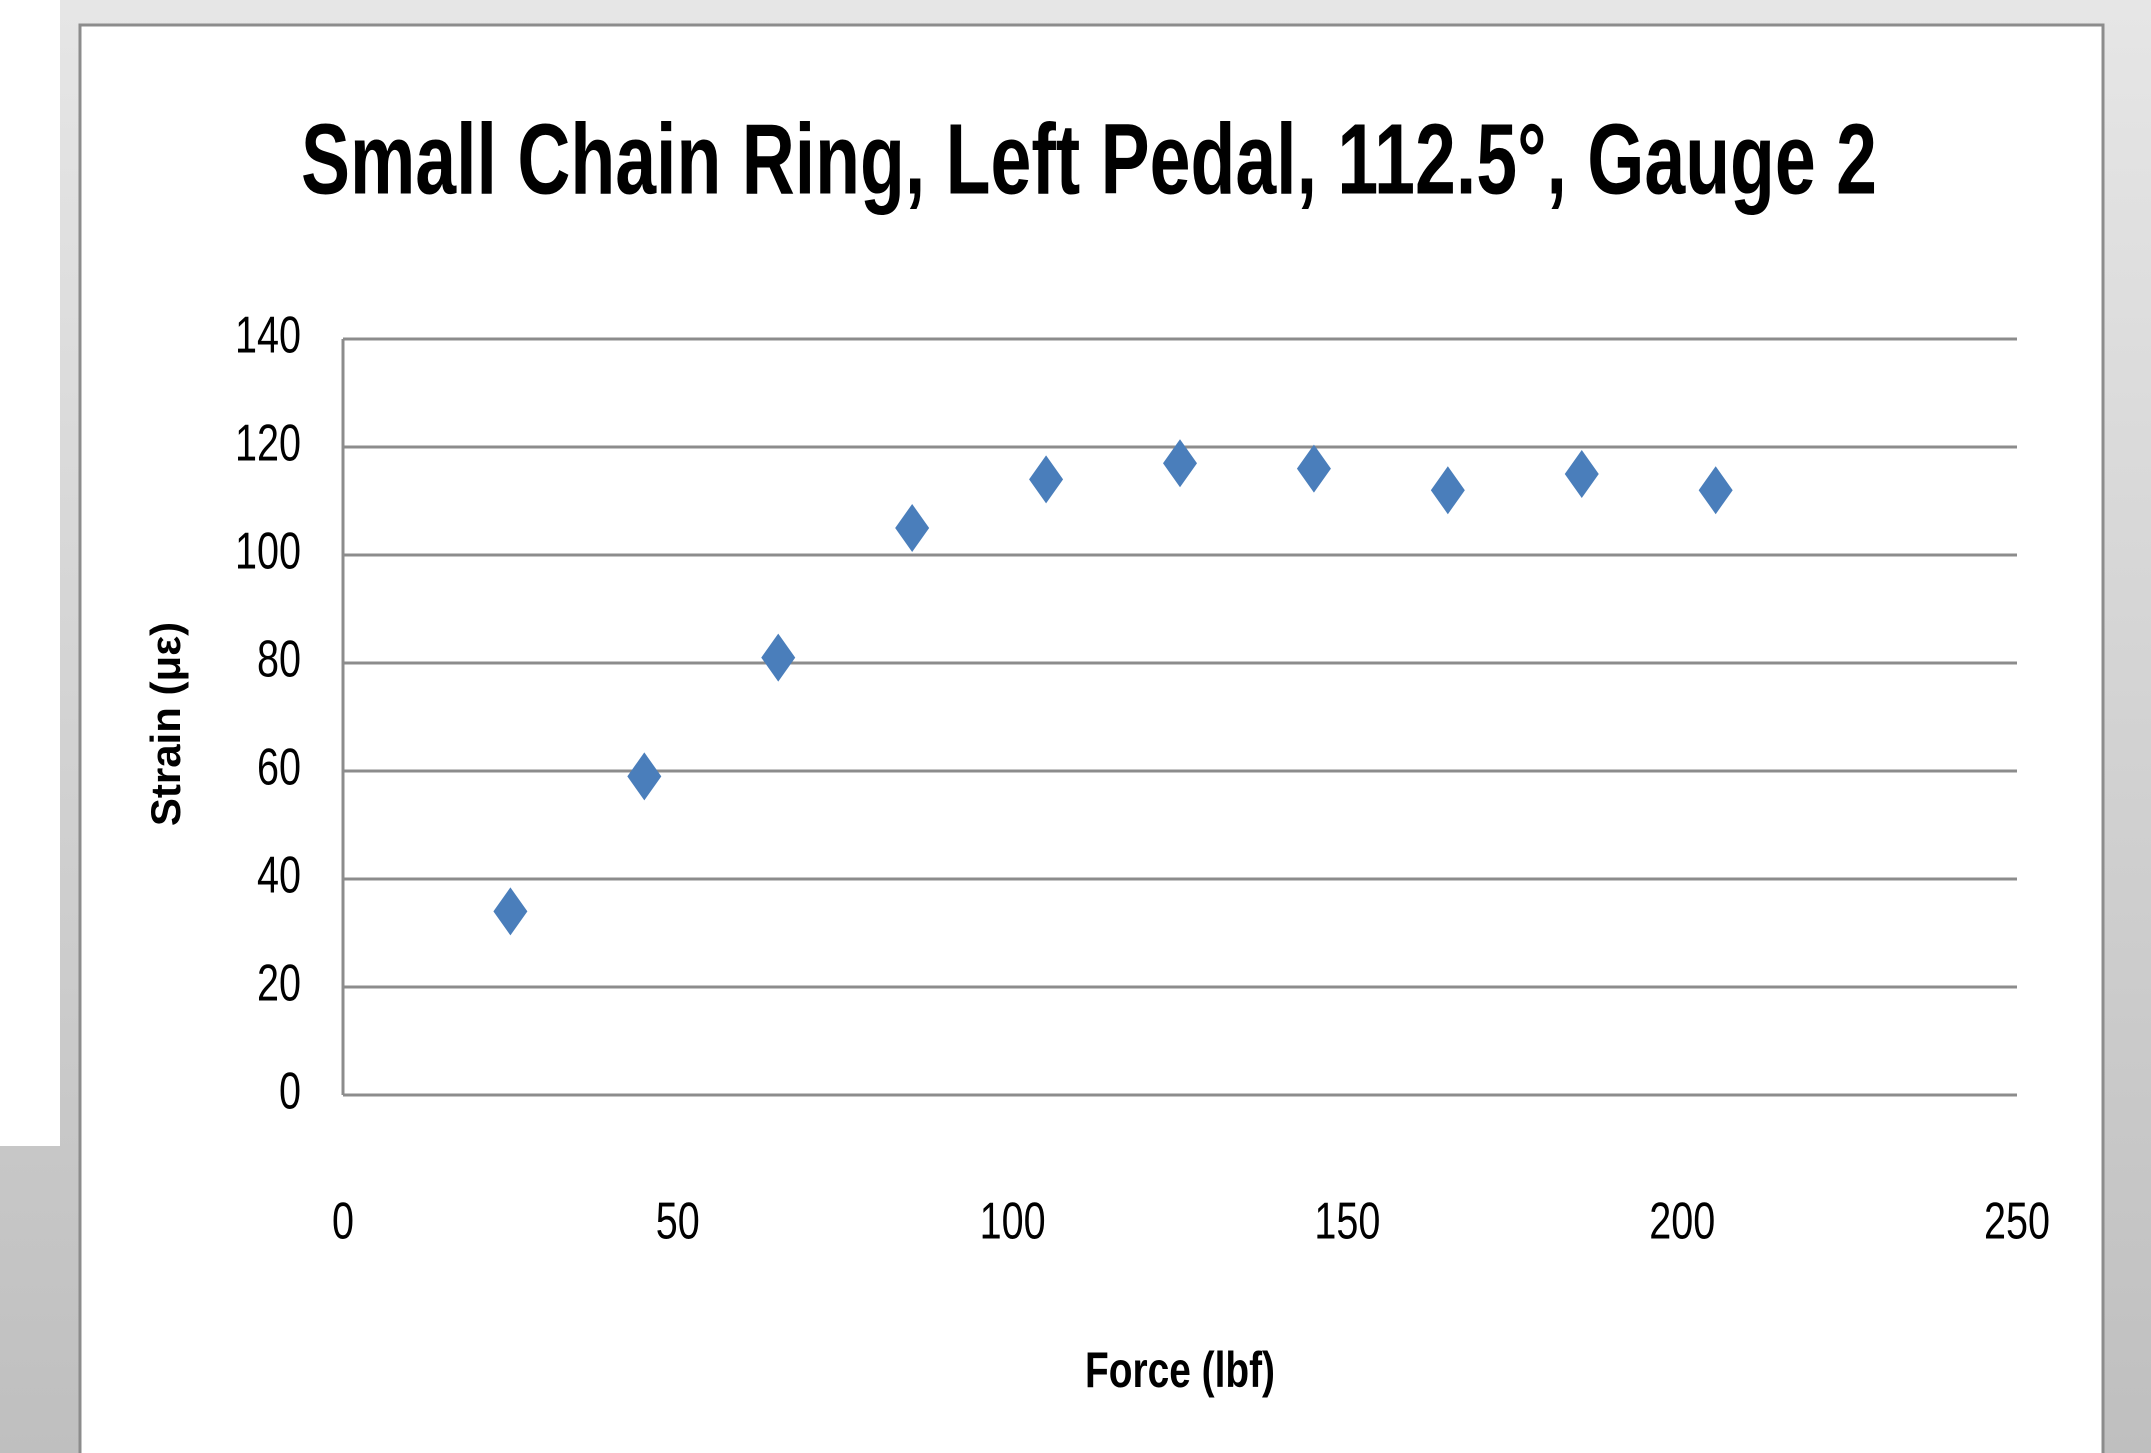  What do you see at coordinates (30, 573) in the screenshot?
I see `side-panel` at bounding box center [30, 573].